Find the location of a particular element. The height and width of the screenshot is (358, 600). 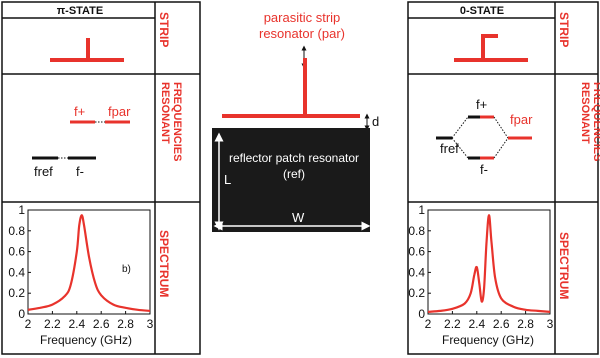

right-spectrum-plot: 0 0.2 0.4 0.6 0.8 1 2 2.2 2.4 2.6 2.8 3 is located at coordinates (480, 267).